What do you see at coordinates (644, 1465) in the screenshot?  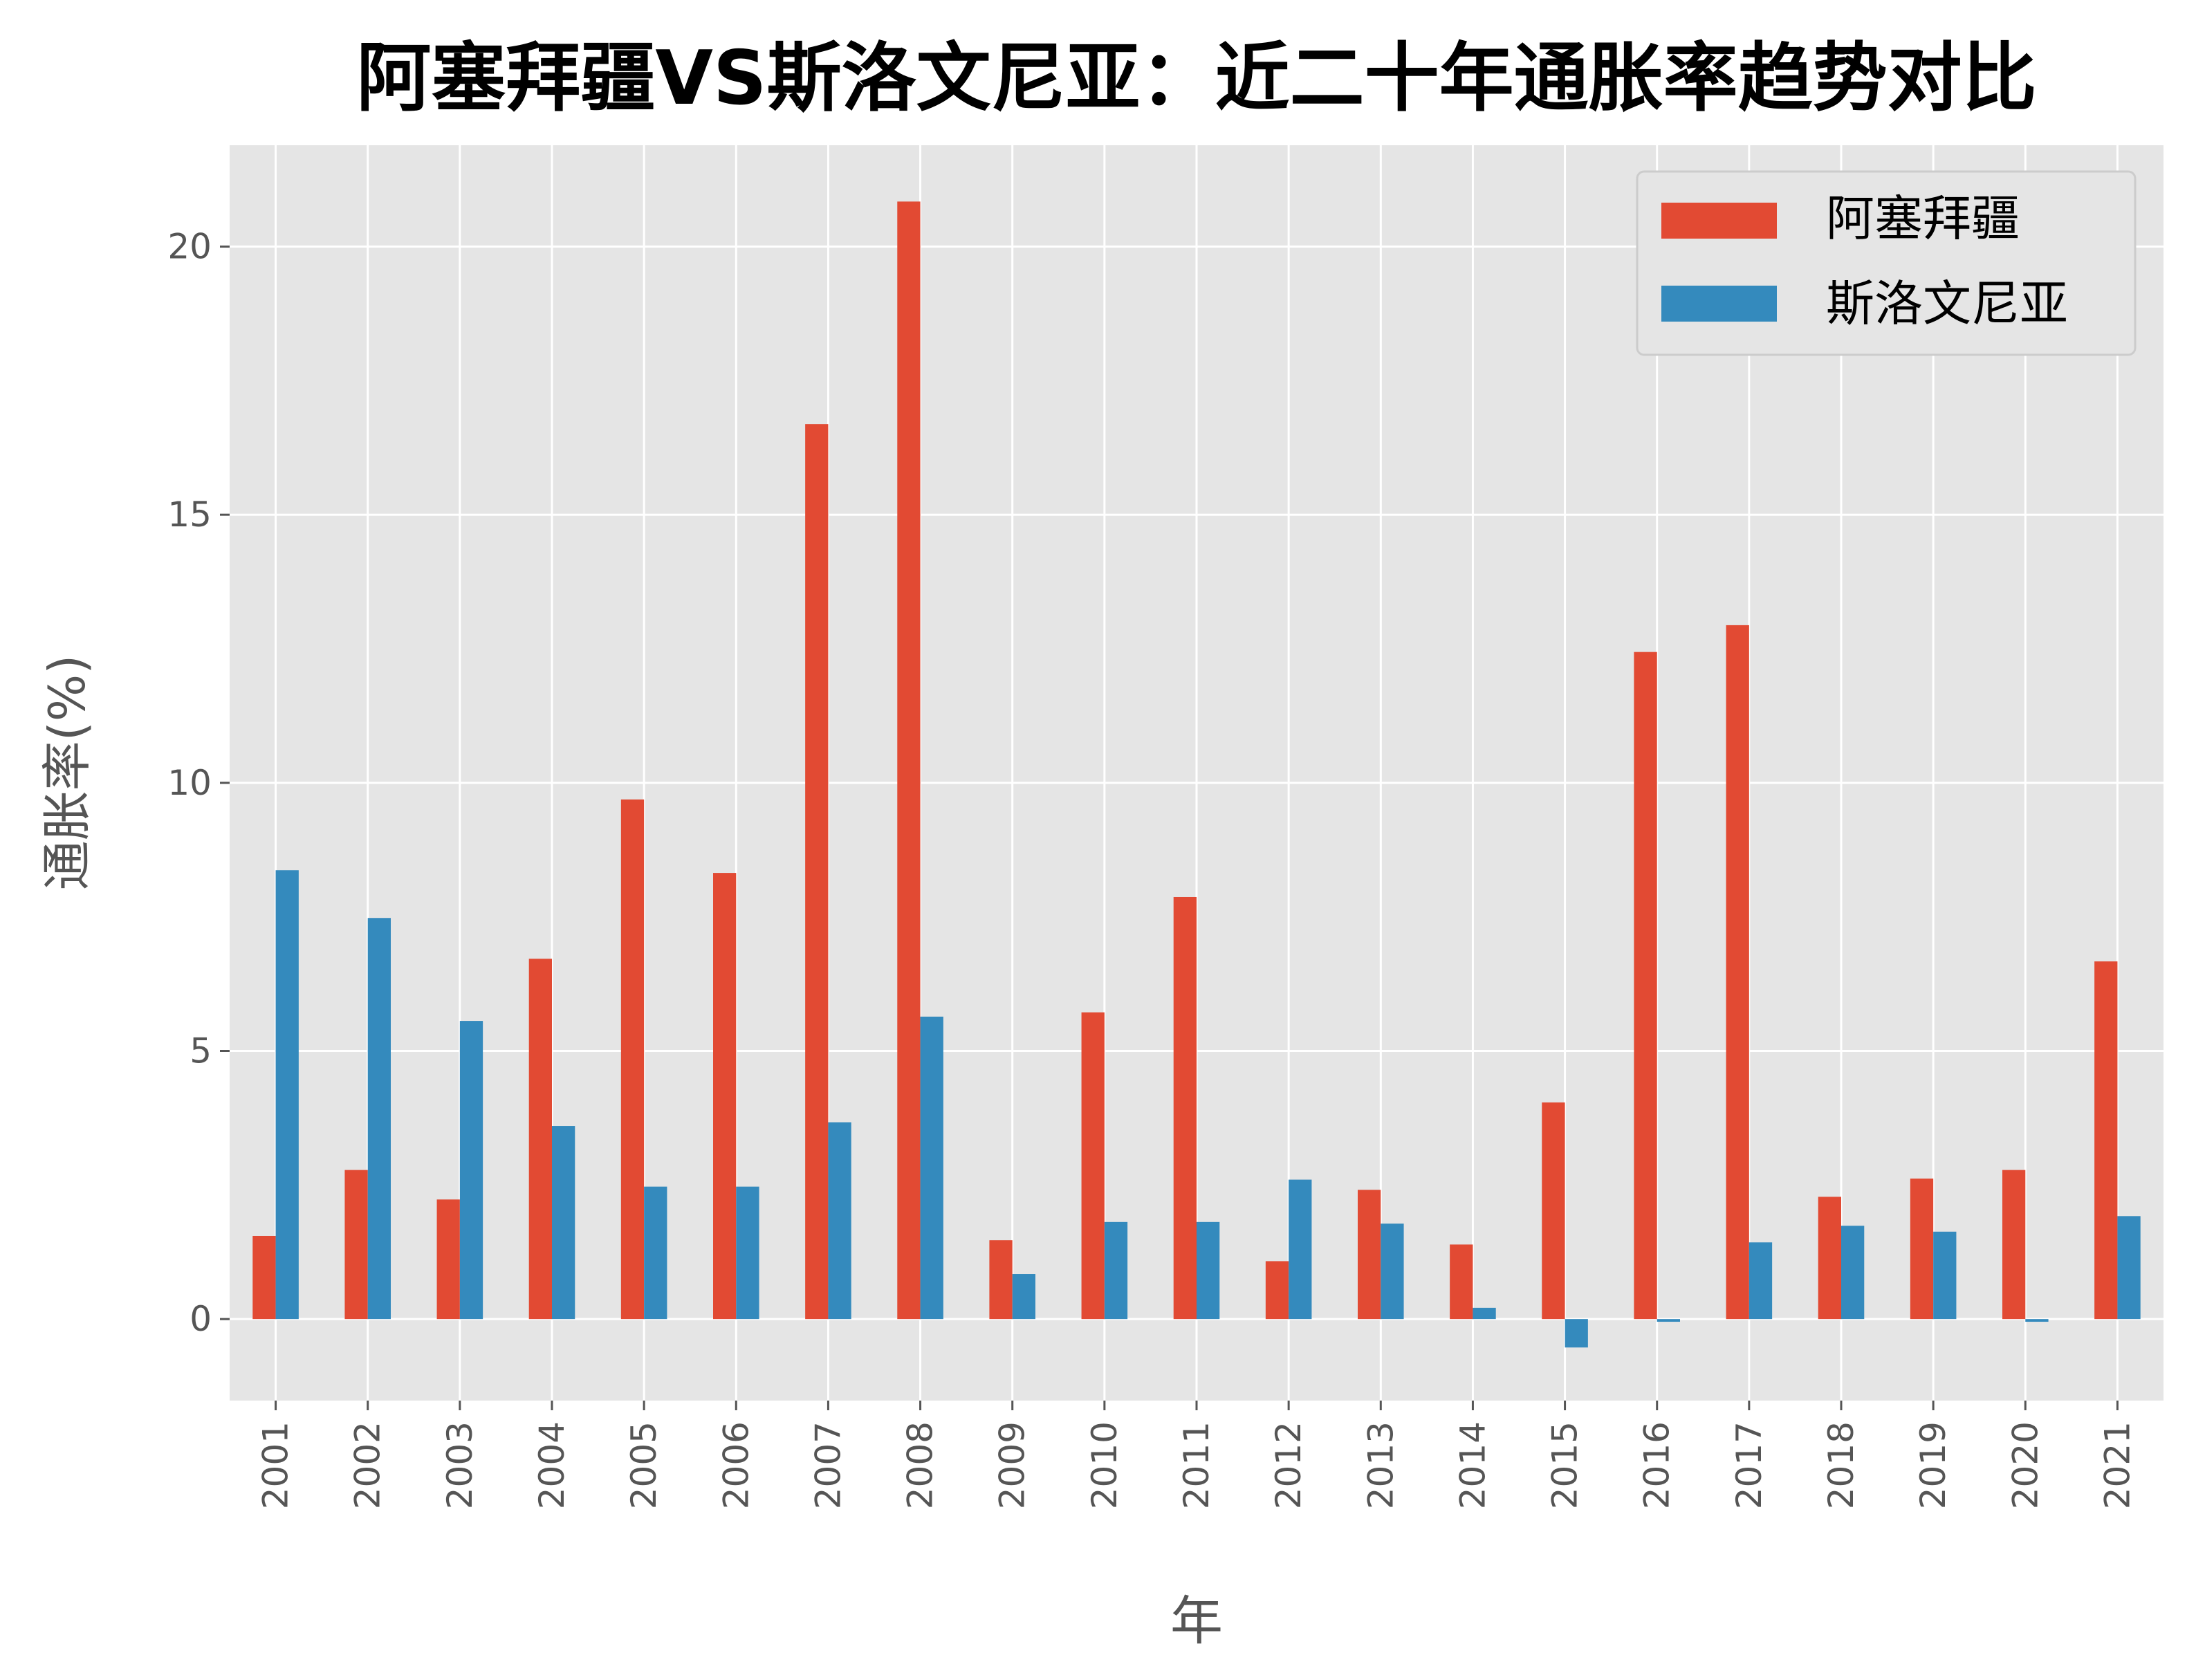 I see `x-tick-label: 2005` at bounding box center [644, 1465].